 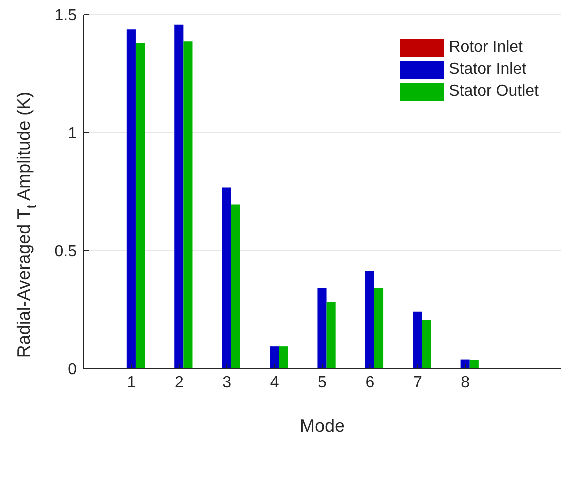 What do you see at coordinates (66, 252) in the screenshot?
I see `y-tick-label: 0.5` at bounding box center [66, 252].